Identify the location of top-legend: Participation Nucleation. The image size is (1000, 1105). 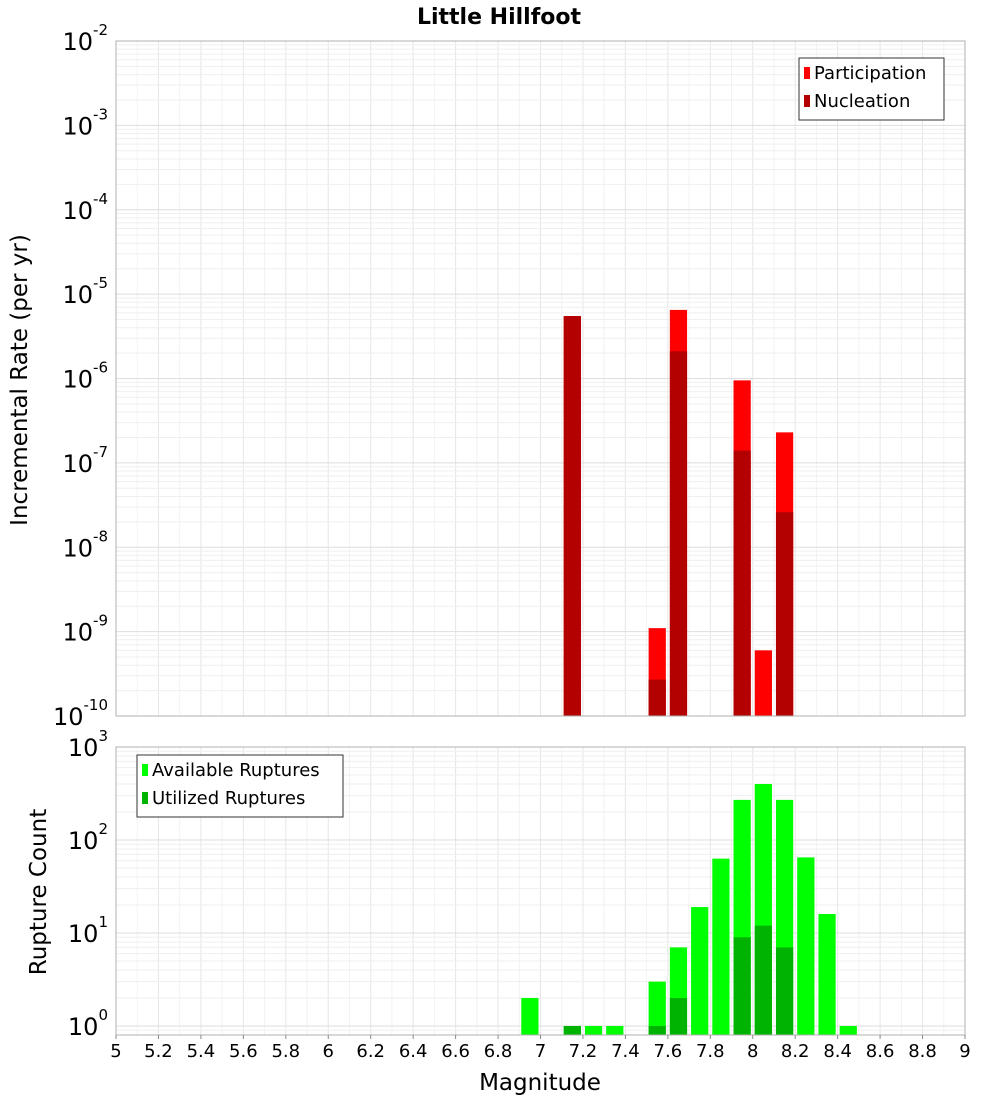
(871, 89).